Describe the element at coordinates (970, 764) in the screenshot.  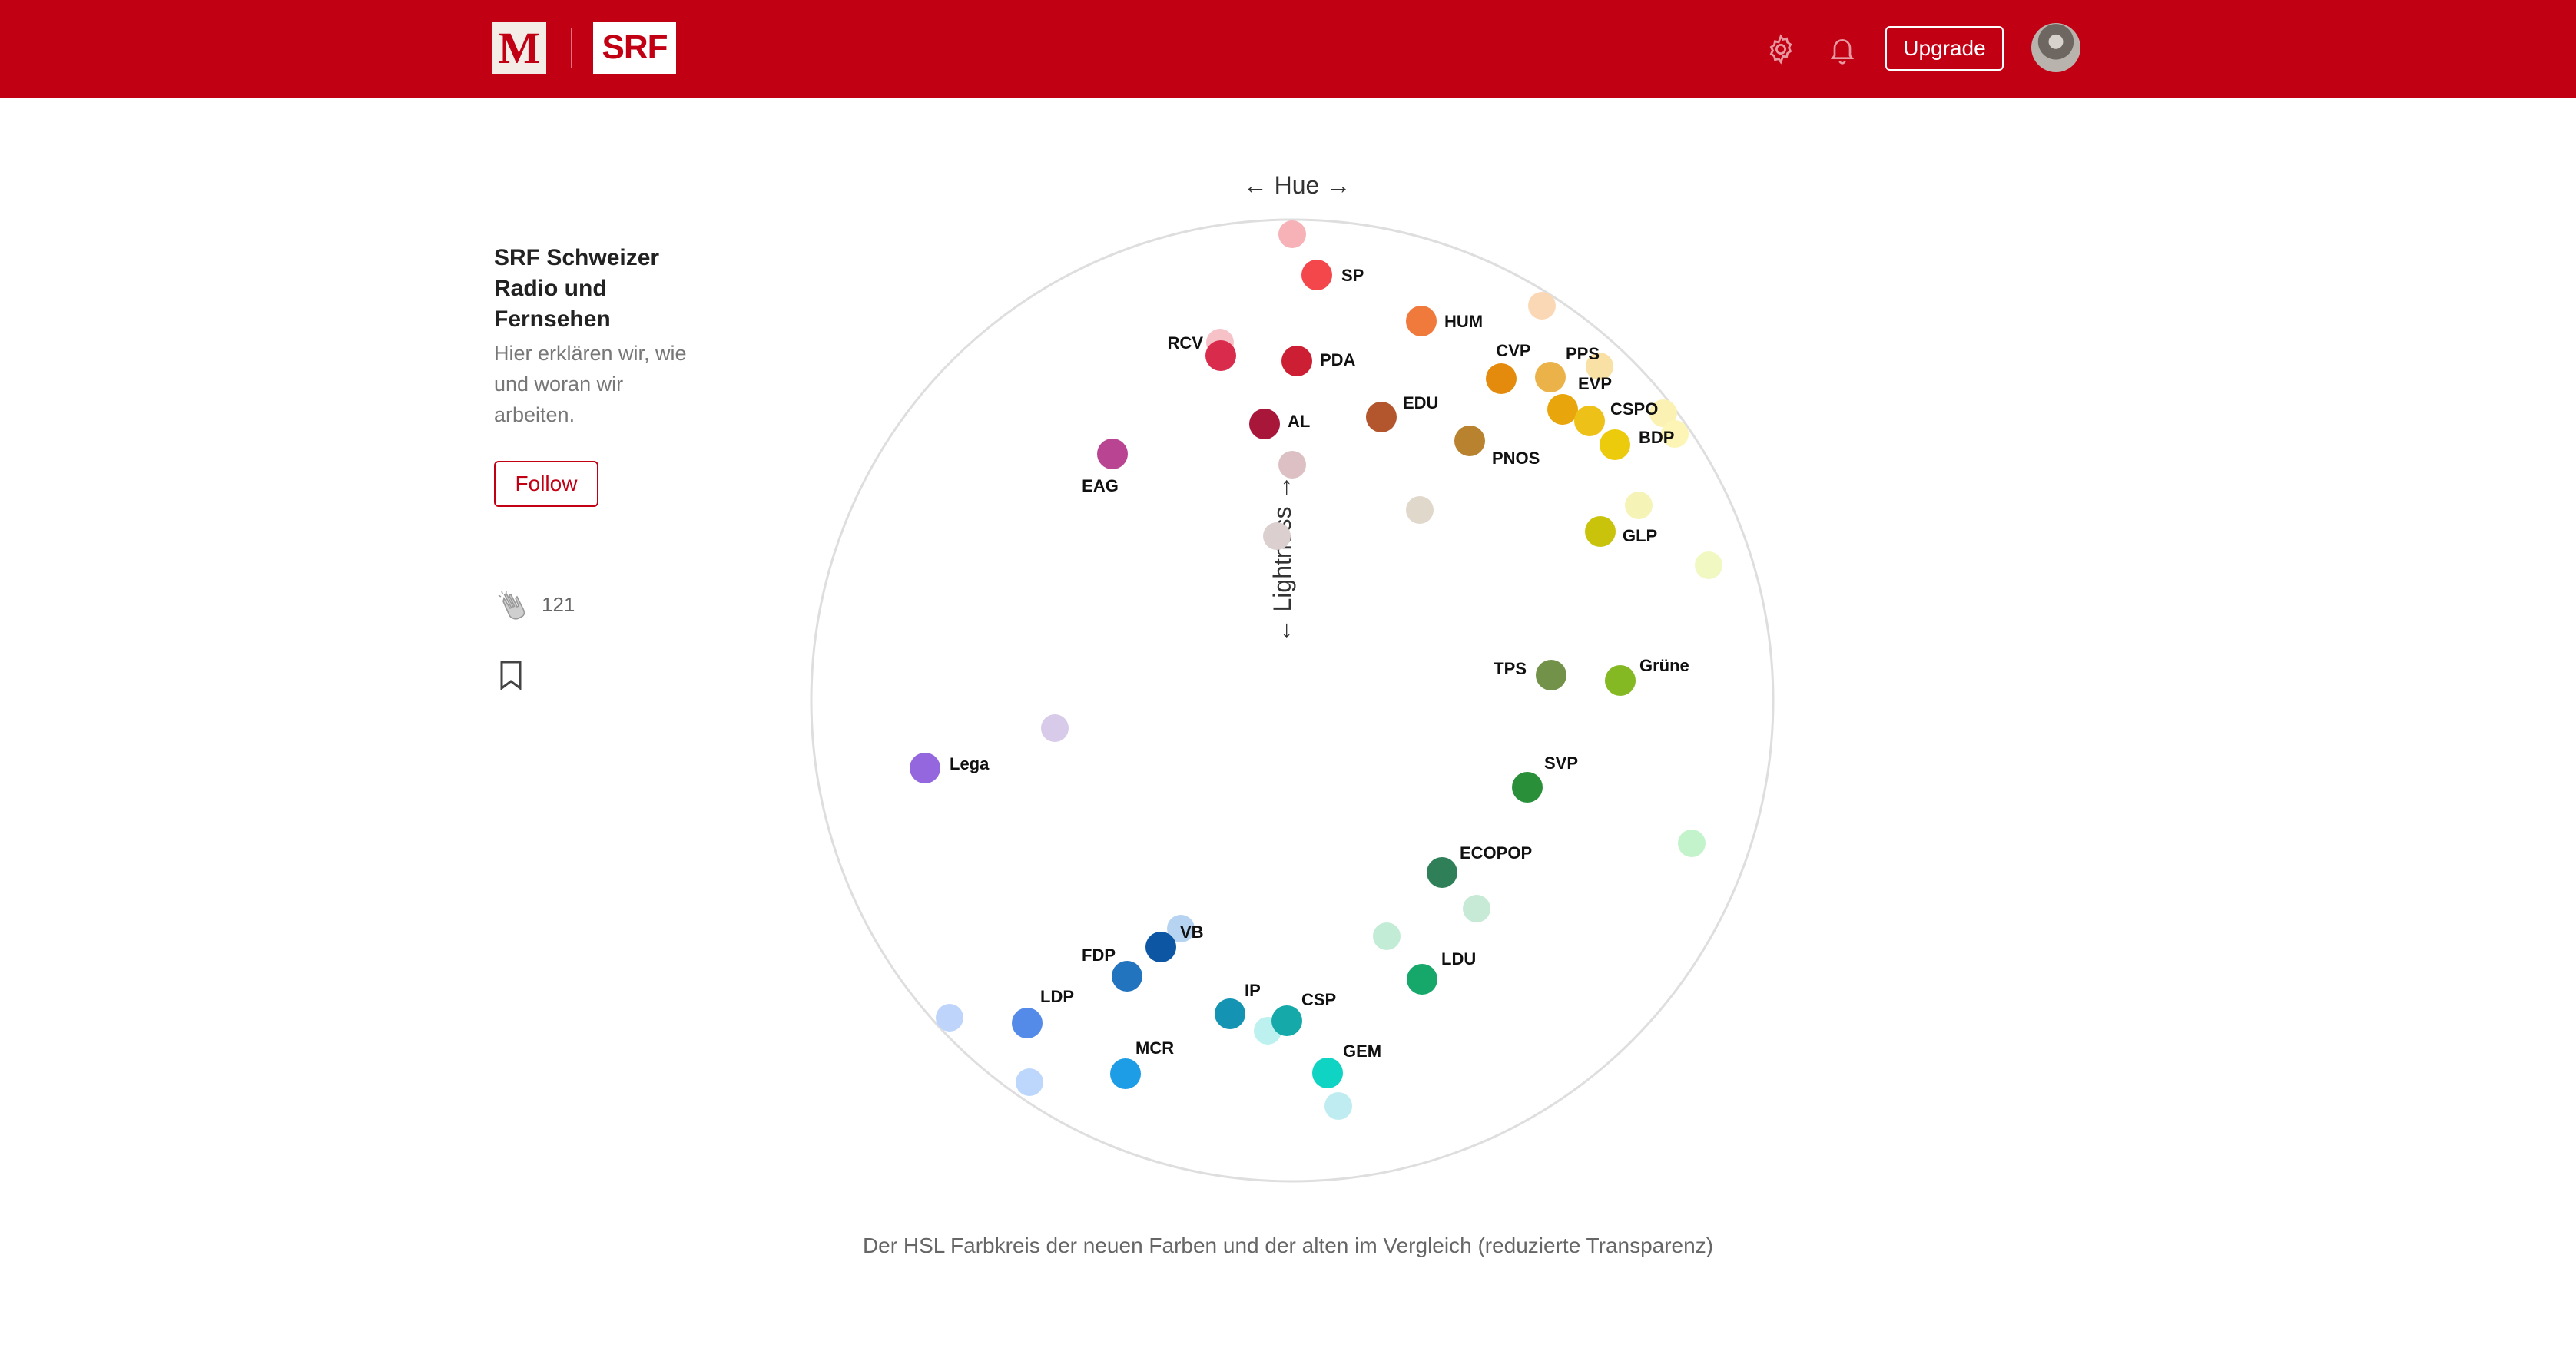
I see `party-label-lega: Lega` at that location.